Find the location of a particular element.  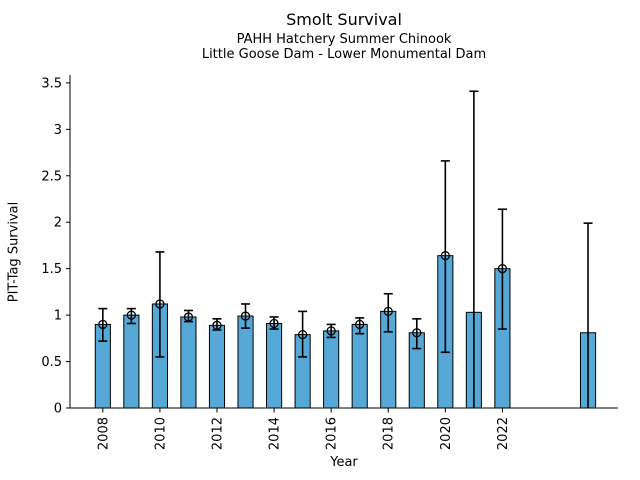

y-tick-label: 0.5 is located at coordinates (51, 362).